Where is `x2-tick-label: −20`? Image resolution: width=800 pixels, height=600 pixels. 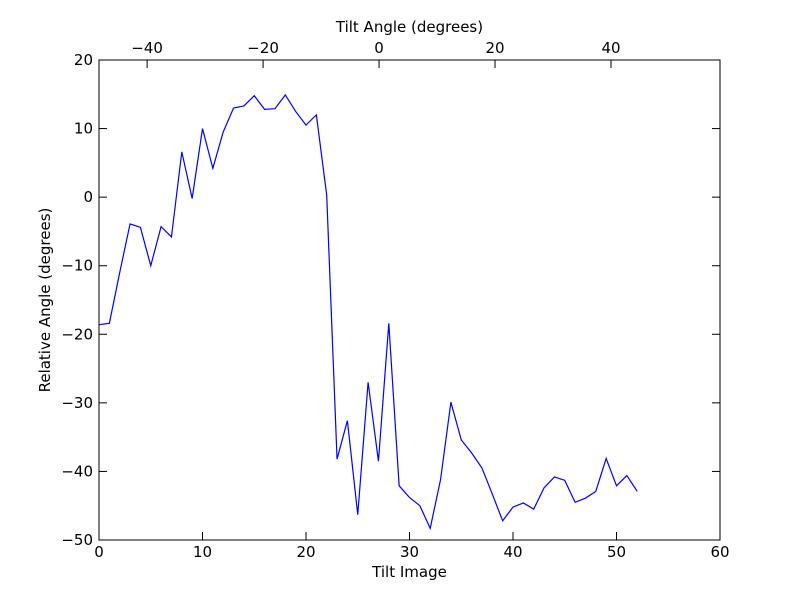 x2-tick-label: −20 is located at coordinates (263, 48).